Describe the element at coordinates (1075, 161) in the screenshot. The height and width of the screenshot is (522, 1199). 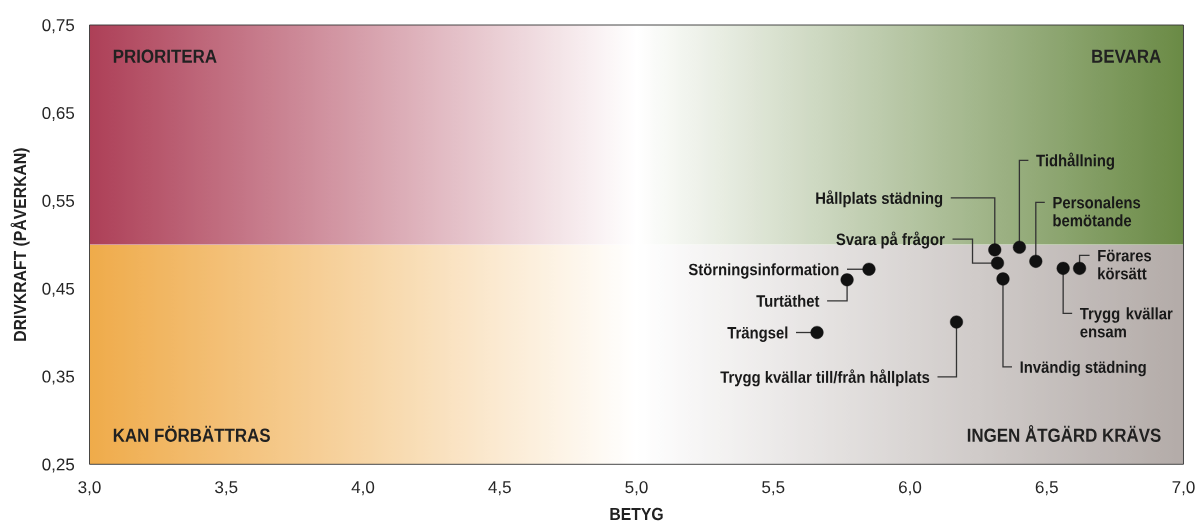
I see `annotation: Tidhållning` at that location.